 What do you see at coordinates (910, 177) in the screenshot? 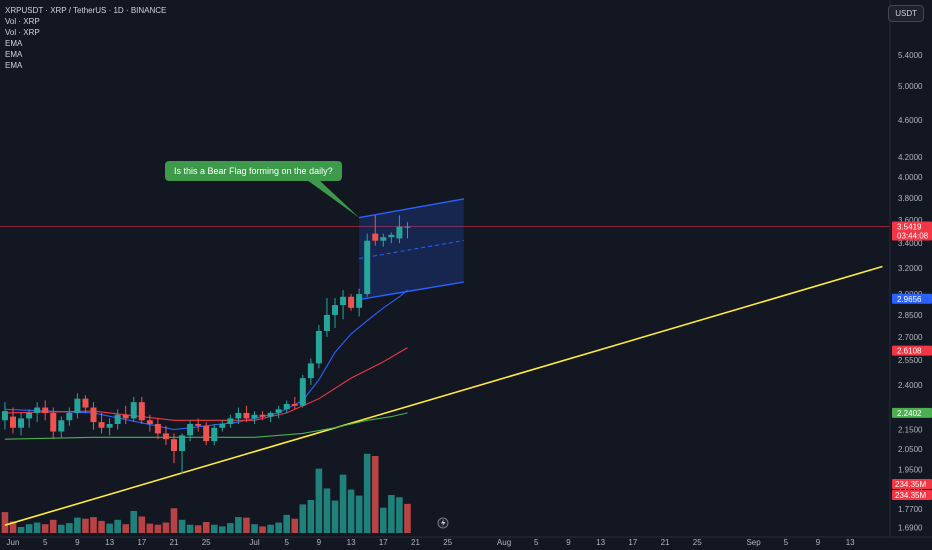
I see `price-tick-16: 4.0000` at bounding box center [910, 177].